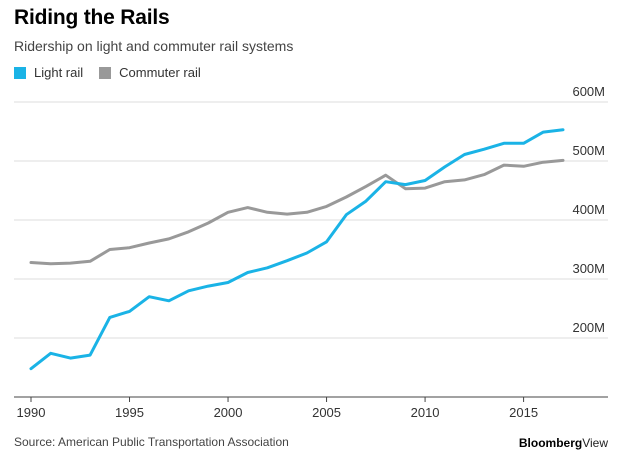 This screenshot has height=457, width=620. Describe the element at coordinates (129, 412) in the screenshot. I see `x-tick-label: 1995` at that location.